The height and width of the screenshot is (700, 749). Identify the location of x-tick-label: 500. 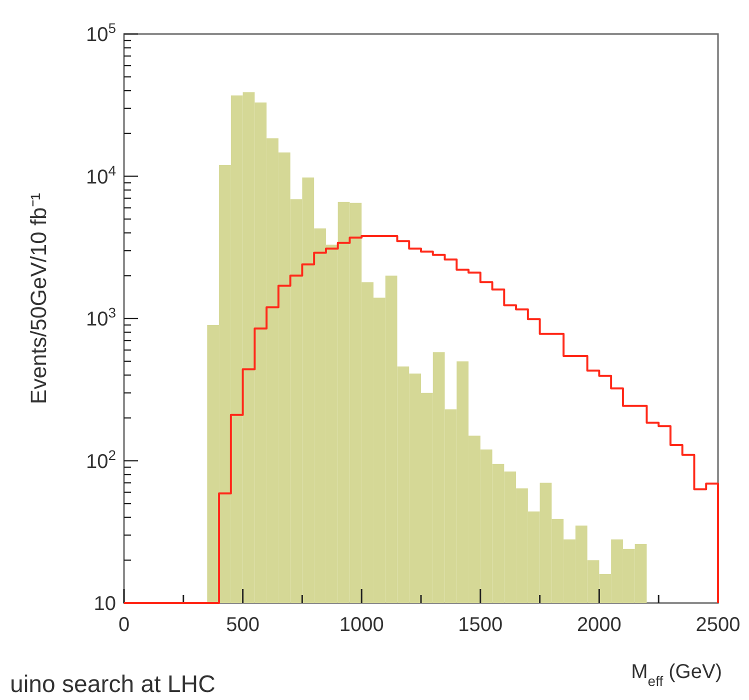
(243, 625).